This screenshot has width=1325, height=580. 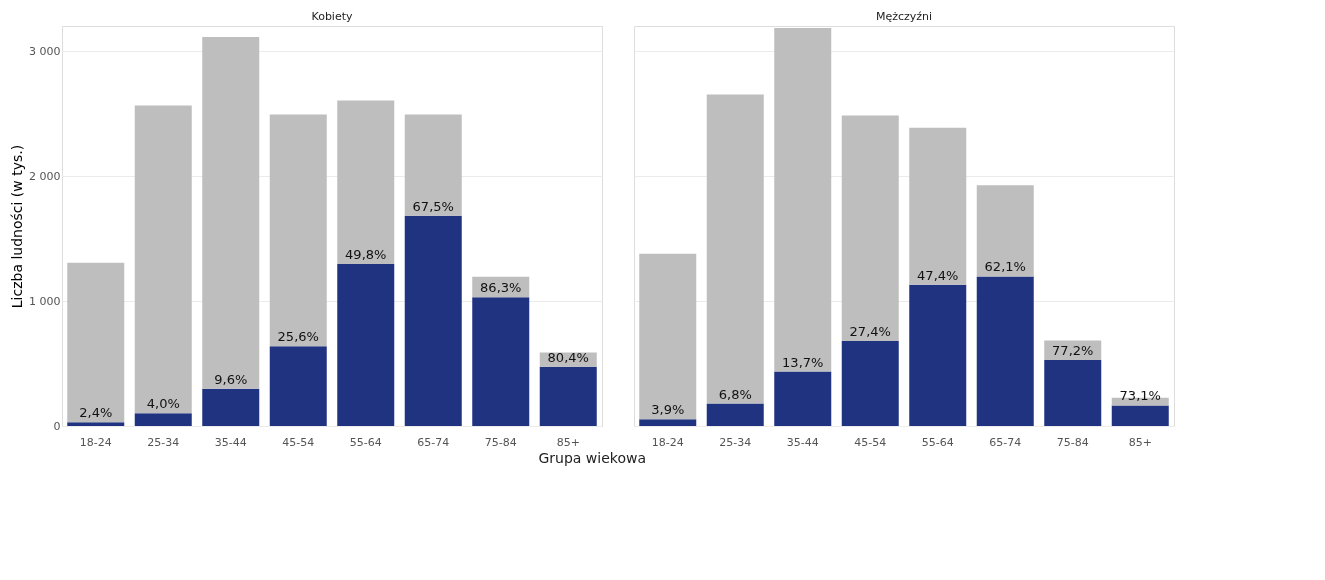 What do you see at coordinates (231, 379) in the screenshot?
I see `annotation: 9,6%` at bounding box center [231, 379].